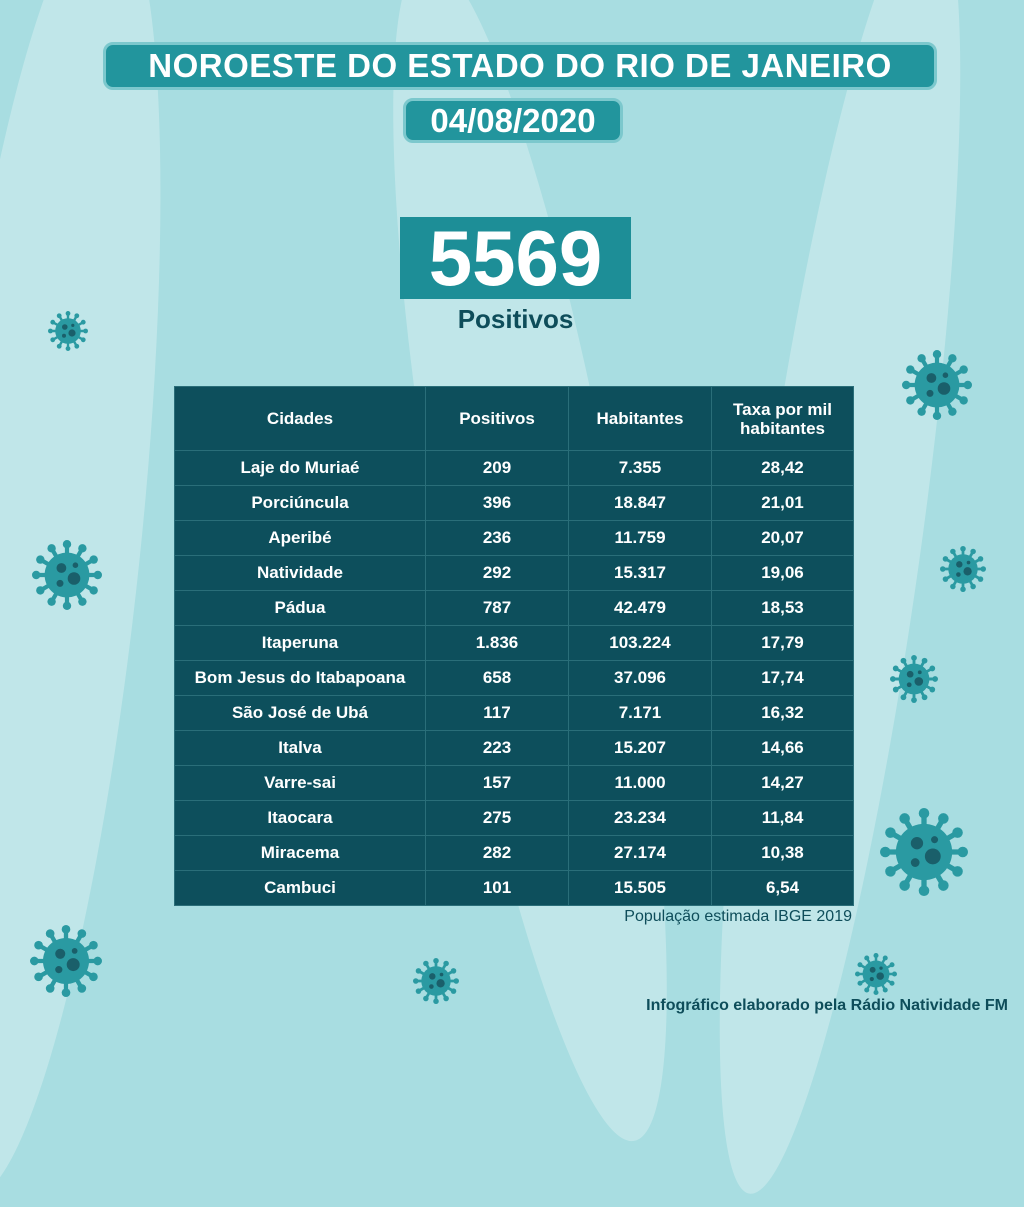 The width and height of the screenshot is (1024, 1207). Describe the element at coordinates (497, 748) in the screenshot. I see `cell-positives: 223` at that location.